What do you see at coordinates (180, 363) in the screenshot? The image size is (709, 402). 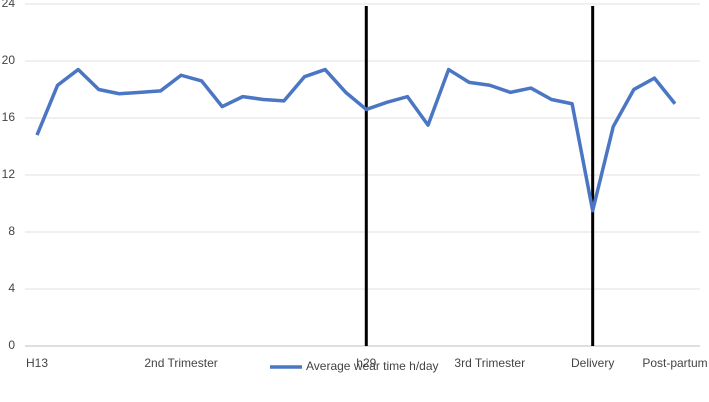 I see `x-tick-label: 2nd Trimester` at bounding box center [180, 363].